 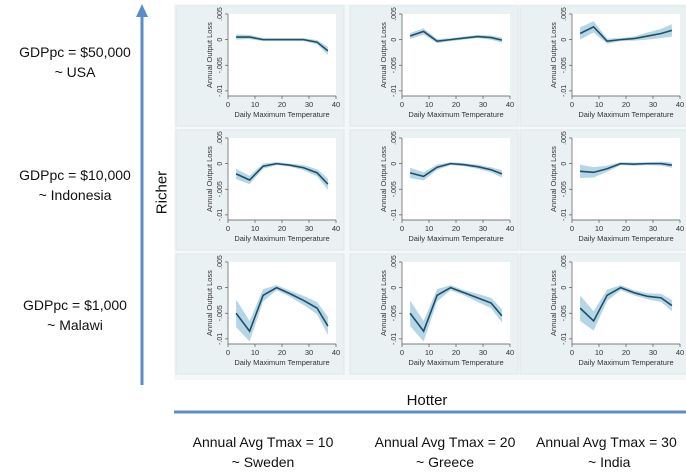 What do you see at coordinates (445, 452) in the screenshot?
I see `col-label-greece: Annual Avg Tmax = 20 ~ Greece` at bounding box center [445, 452].